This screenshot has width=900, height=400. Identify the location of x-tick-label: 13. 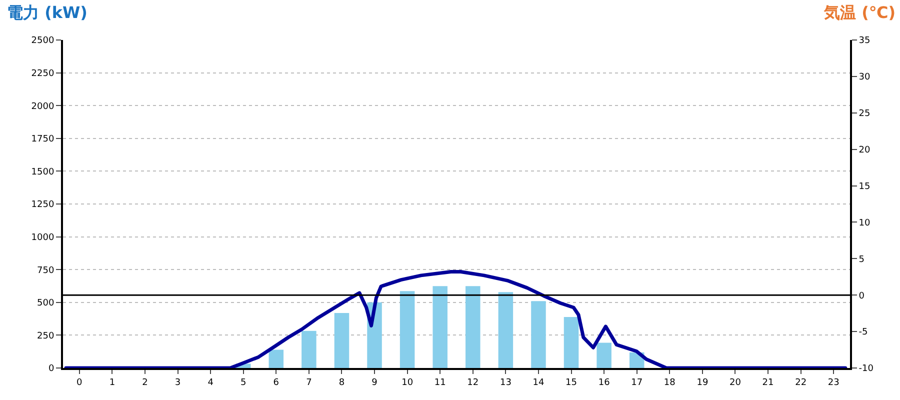
(506, 383).